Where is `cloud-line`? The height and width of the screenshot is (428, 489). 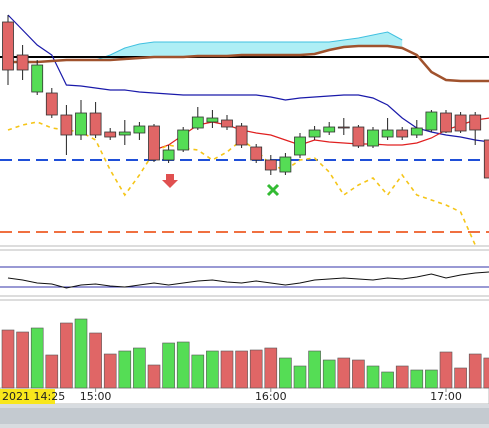 cloud-line is located at coordinates (249, 46).